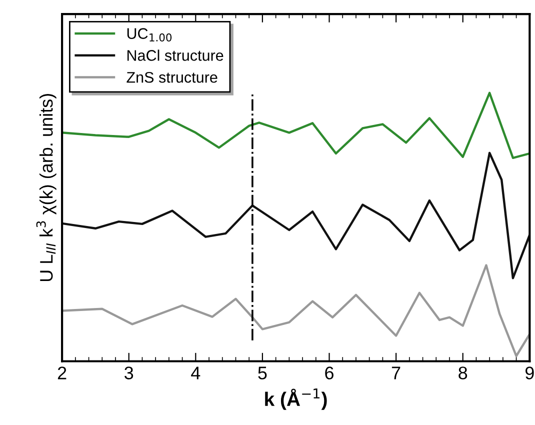 The height and width of the screenshot is (425, 535). I want to click on x-tick-label: 4, so click(195, 373).